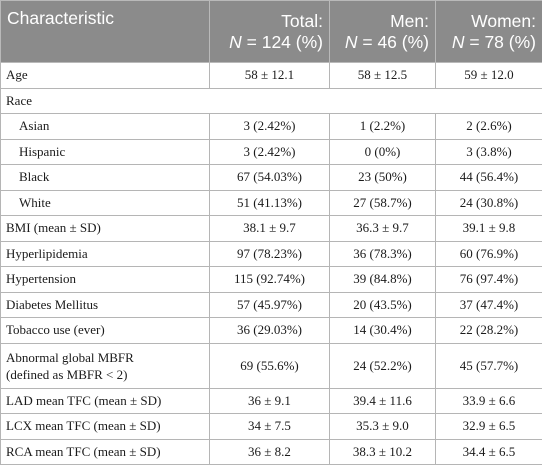 The image size is (542, 465). What do you see at coordinates (105, 178) in the screenshot?
I see `row-label-black: Black` at bounding box center [105, 178].